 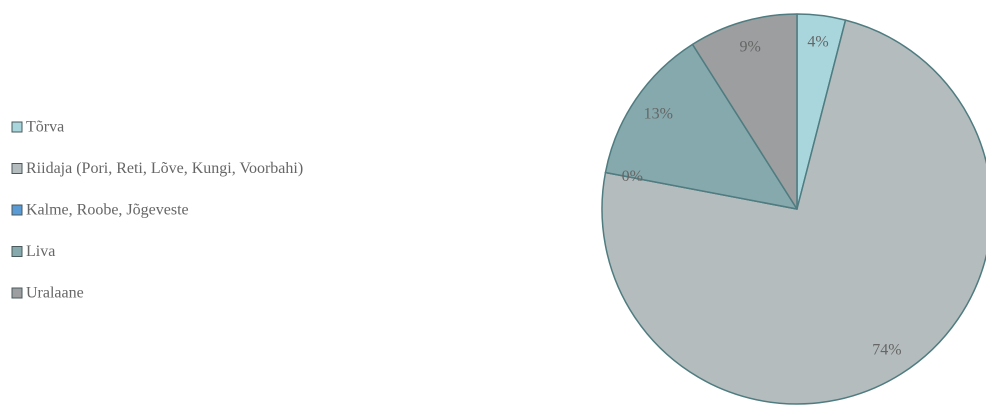 I want to click on data-label: 13%, so click(x=658, y=113).